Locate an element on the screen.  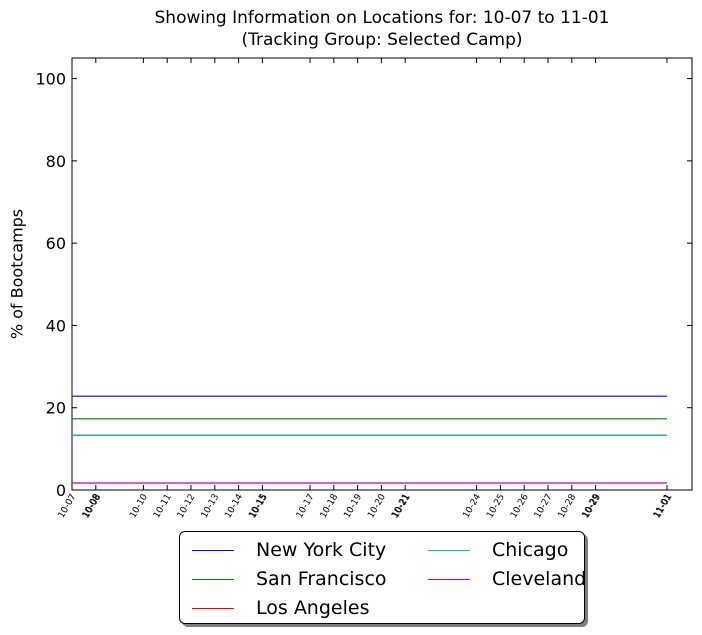
chart-subtitle: (Tracking Group: Selected Camp) is located at coordinates (382, 40).